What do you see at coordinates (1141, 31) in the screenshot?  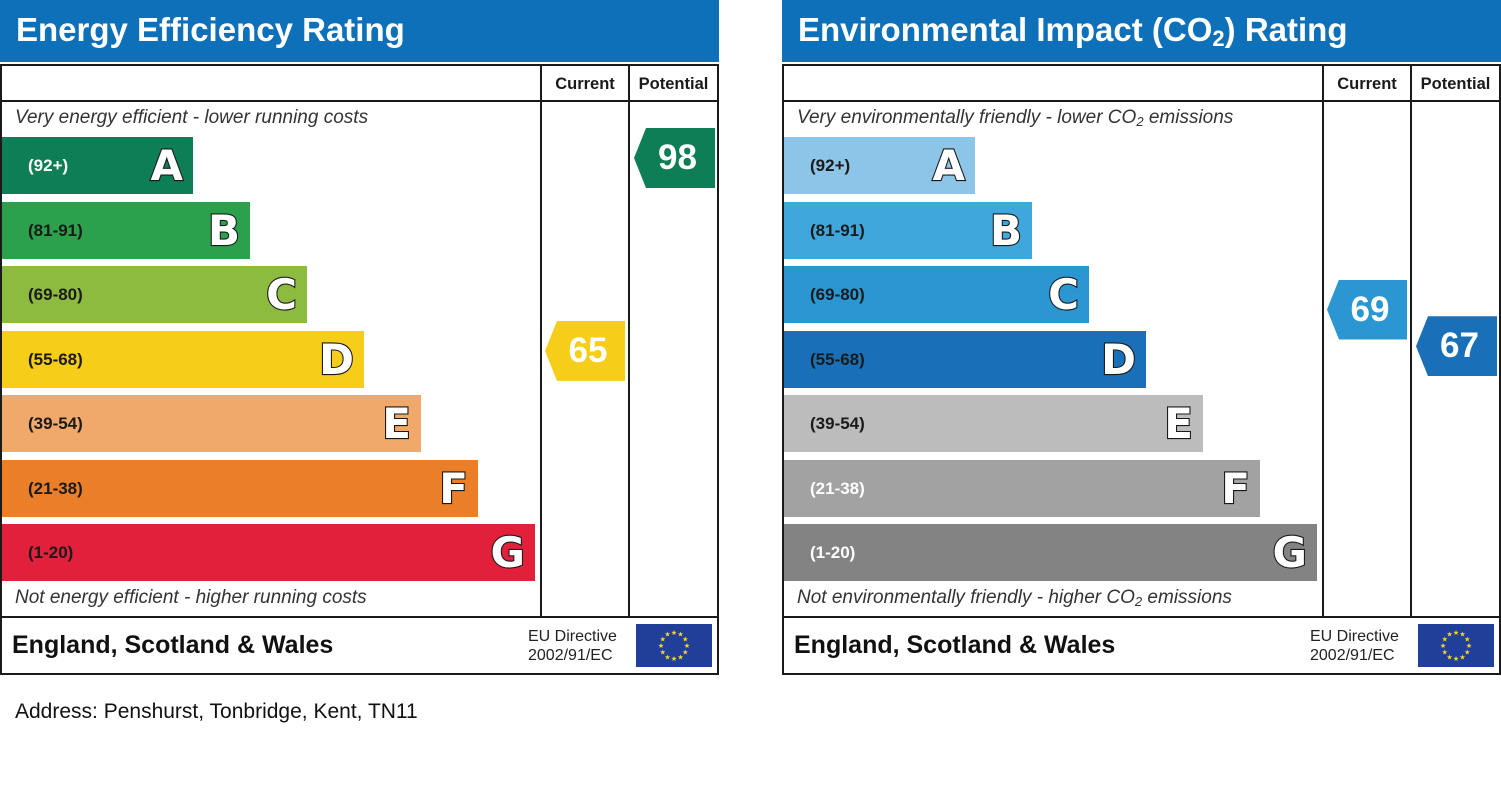 I see `chart-title: Environmental Impact (CO2) Rating` at bounding box center [1141, 31].